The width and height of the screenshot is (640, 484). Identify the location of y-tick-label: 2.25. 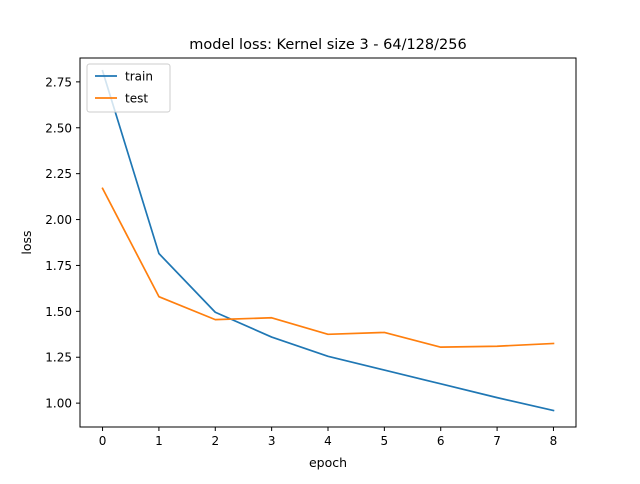
(58, 174).